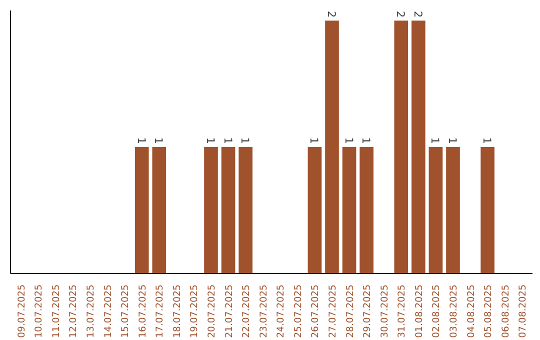 The height and width of the screenshot is (340, 540). What do you see at coordinates (436, 311) in the screenshot?
I see `x-tick-label: 02.08.2025` at bounding box center [436, 311].